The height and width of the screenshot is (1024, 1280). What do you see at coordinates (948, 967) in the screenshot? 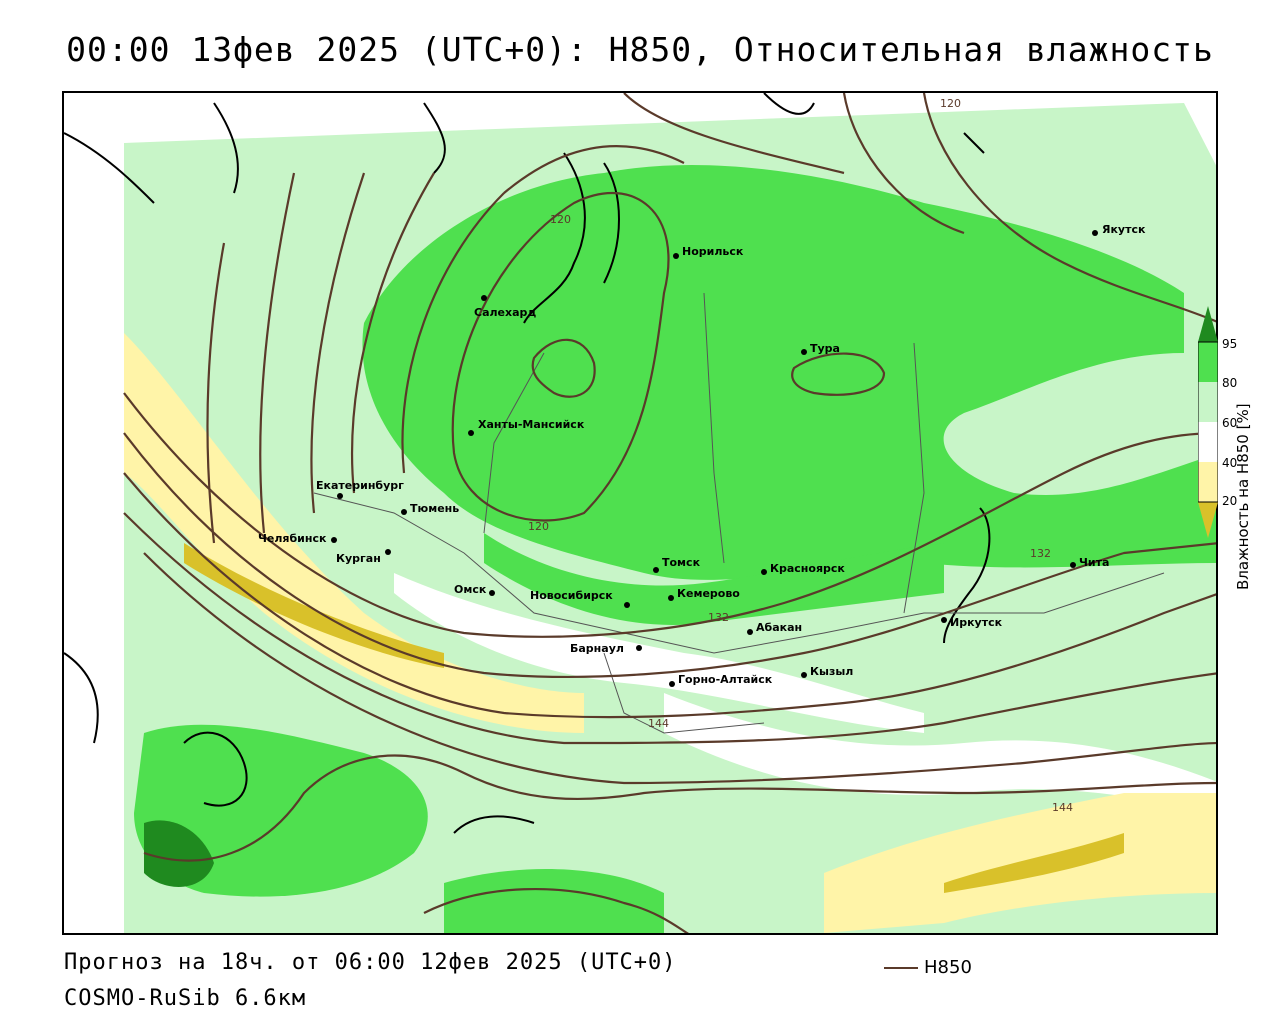
I see `contour-legend-label: H850` at bounding box center [948, 967].